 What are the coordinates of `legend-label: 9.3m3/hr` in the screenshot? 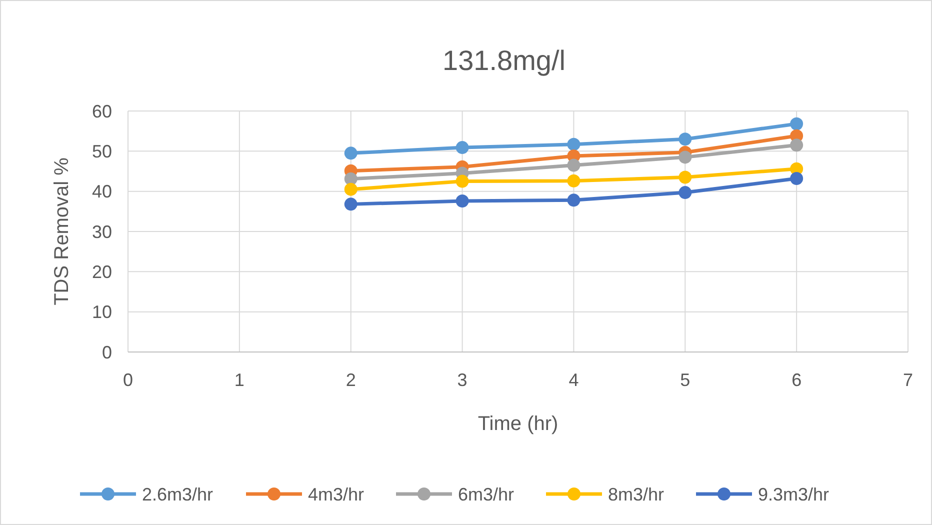 It's located at (794, 494).